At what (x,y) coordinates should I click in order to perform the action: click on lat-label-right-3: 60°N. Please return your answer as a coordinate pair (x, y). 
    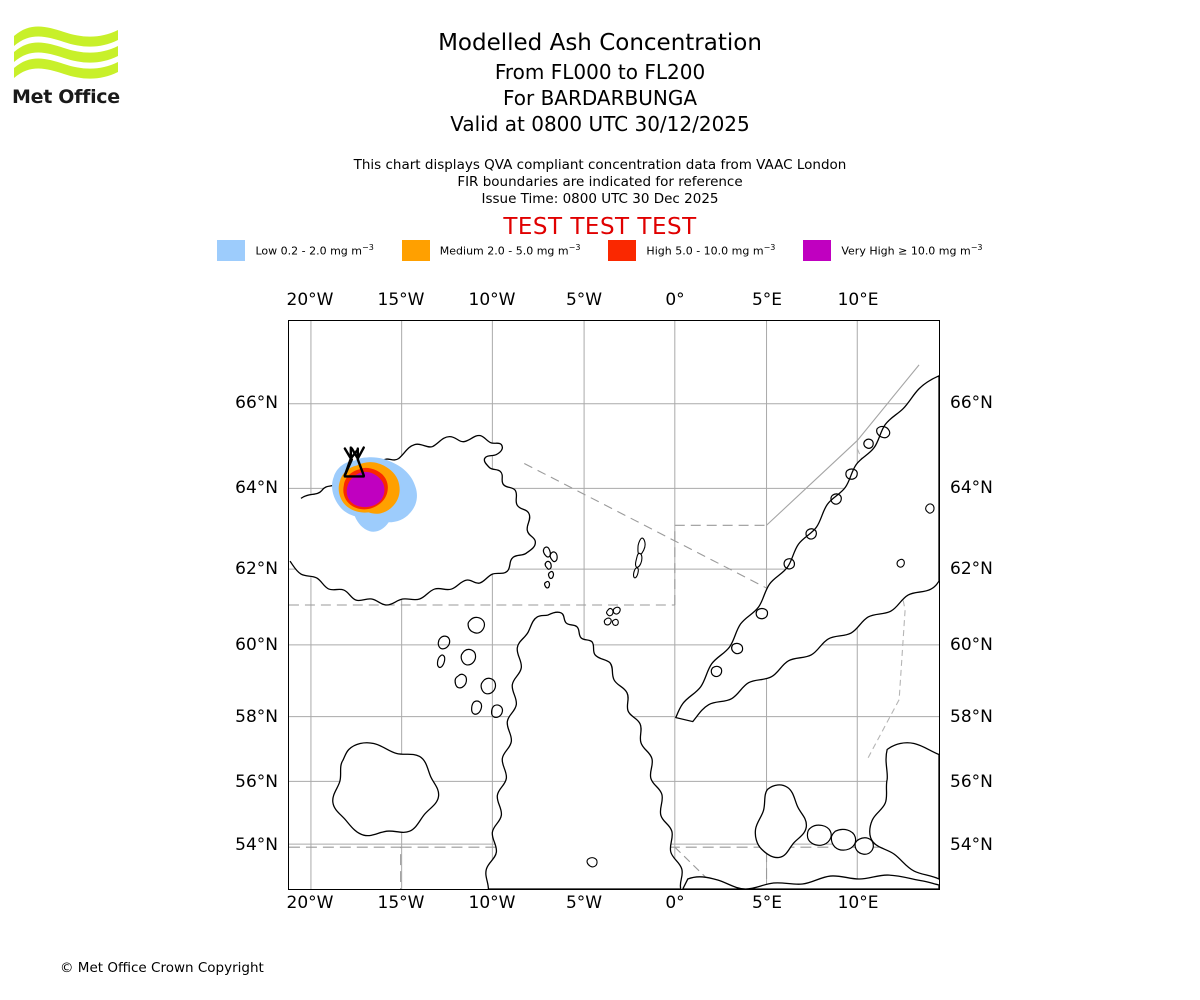
    Looking at the image, I should click on (971, 645).